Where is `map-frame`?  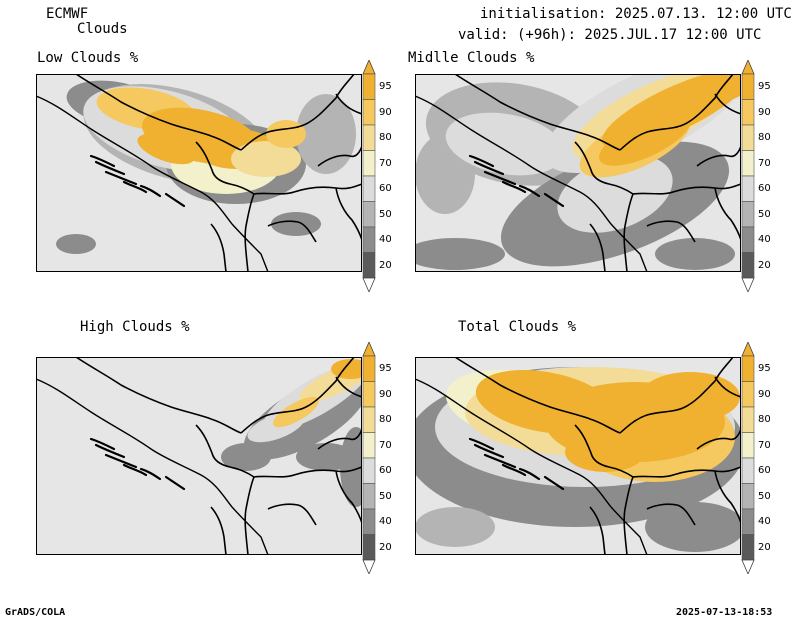
map-frame is located at coordinates (199, 173).